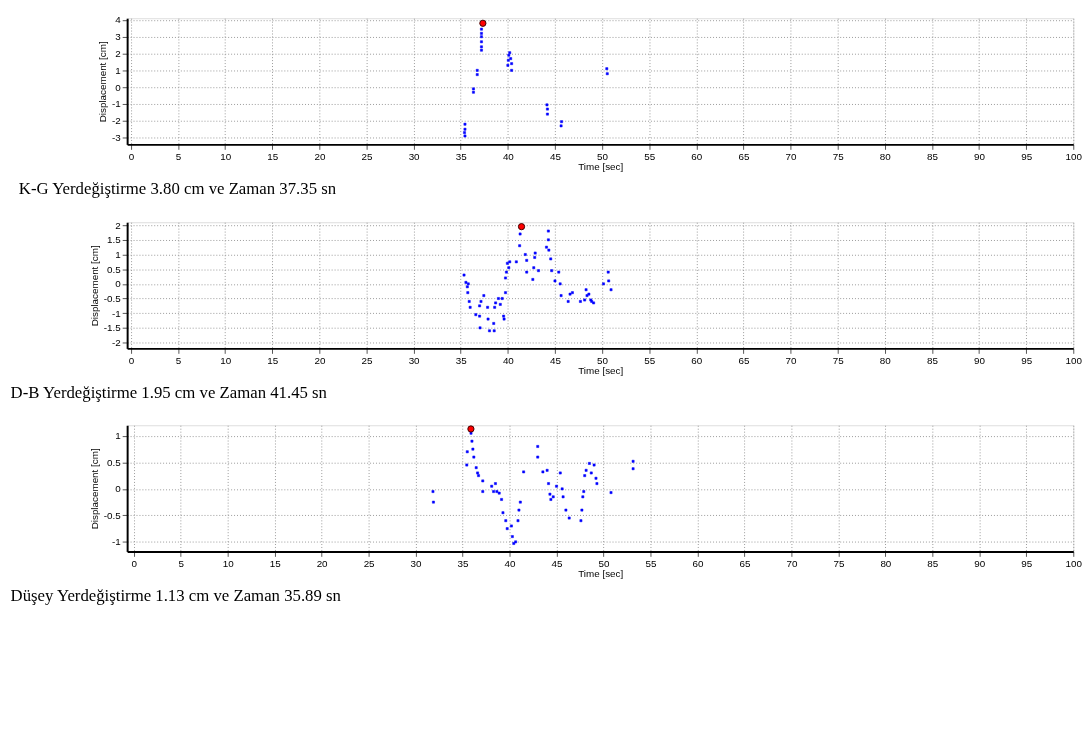  What do you see at coordinates (697, 156) in the screenshot?
I see `x-tick-label: 60` at bounding box center [697, 156].